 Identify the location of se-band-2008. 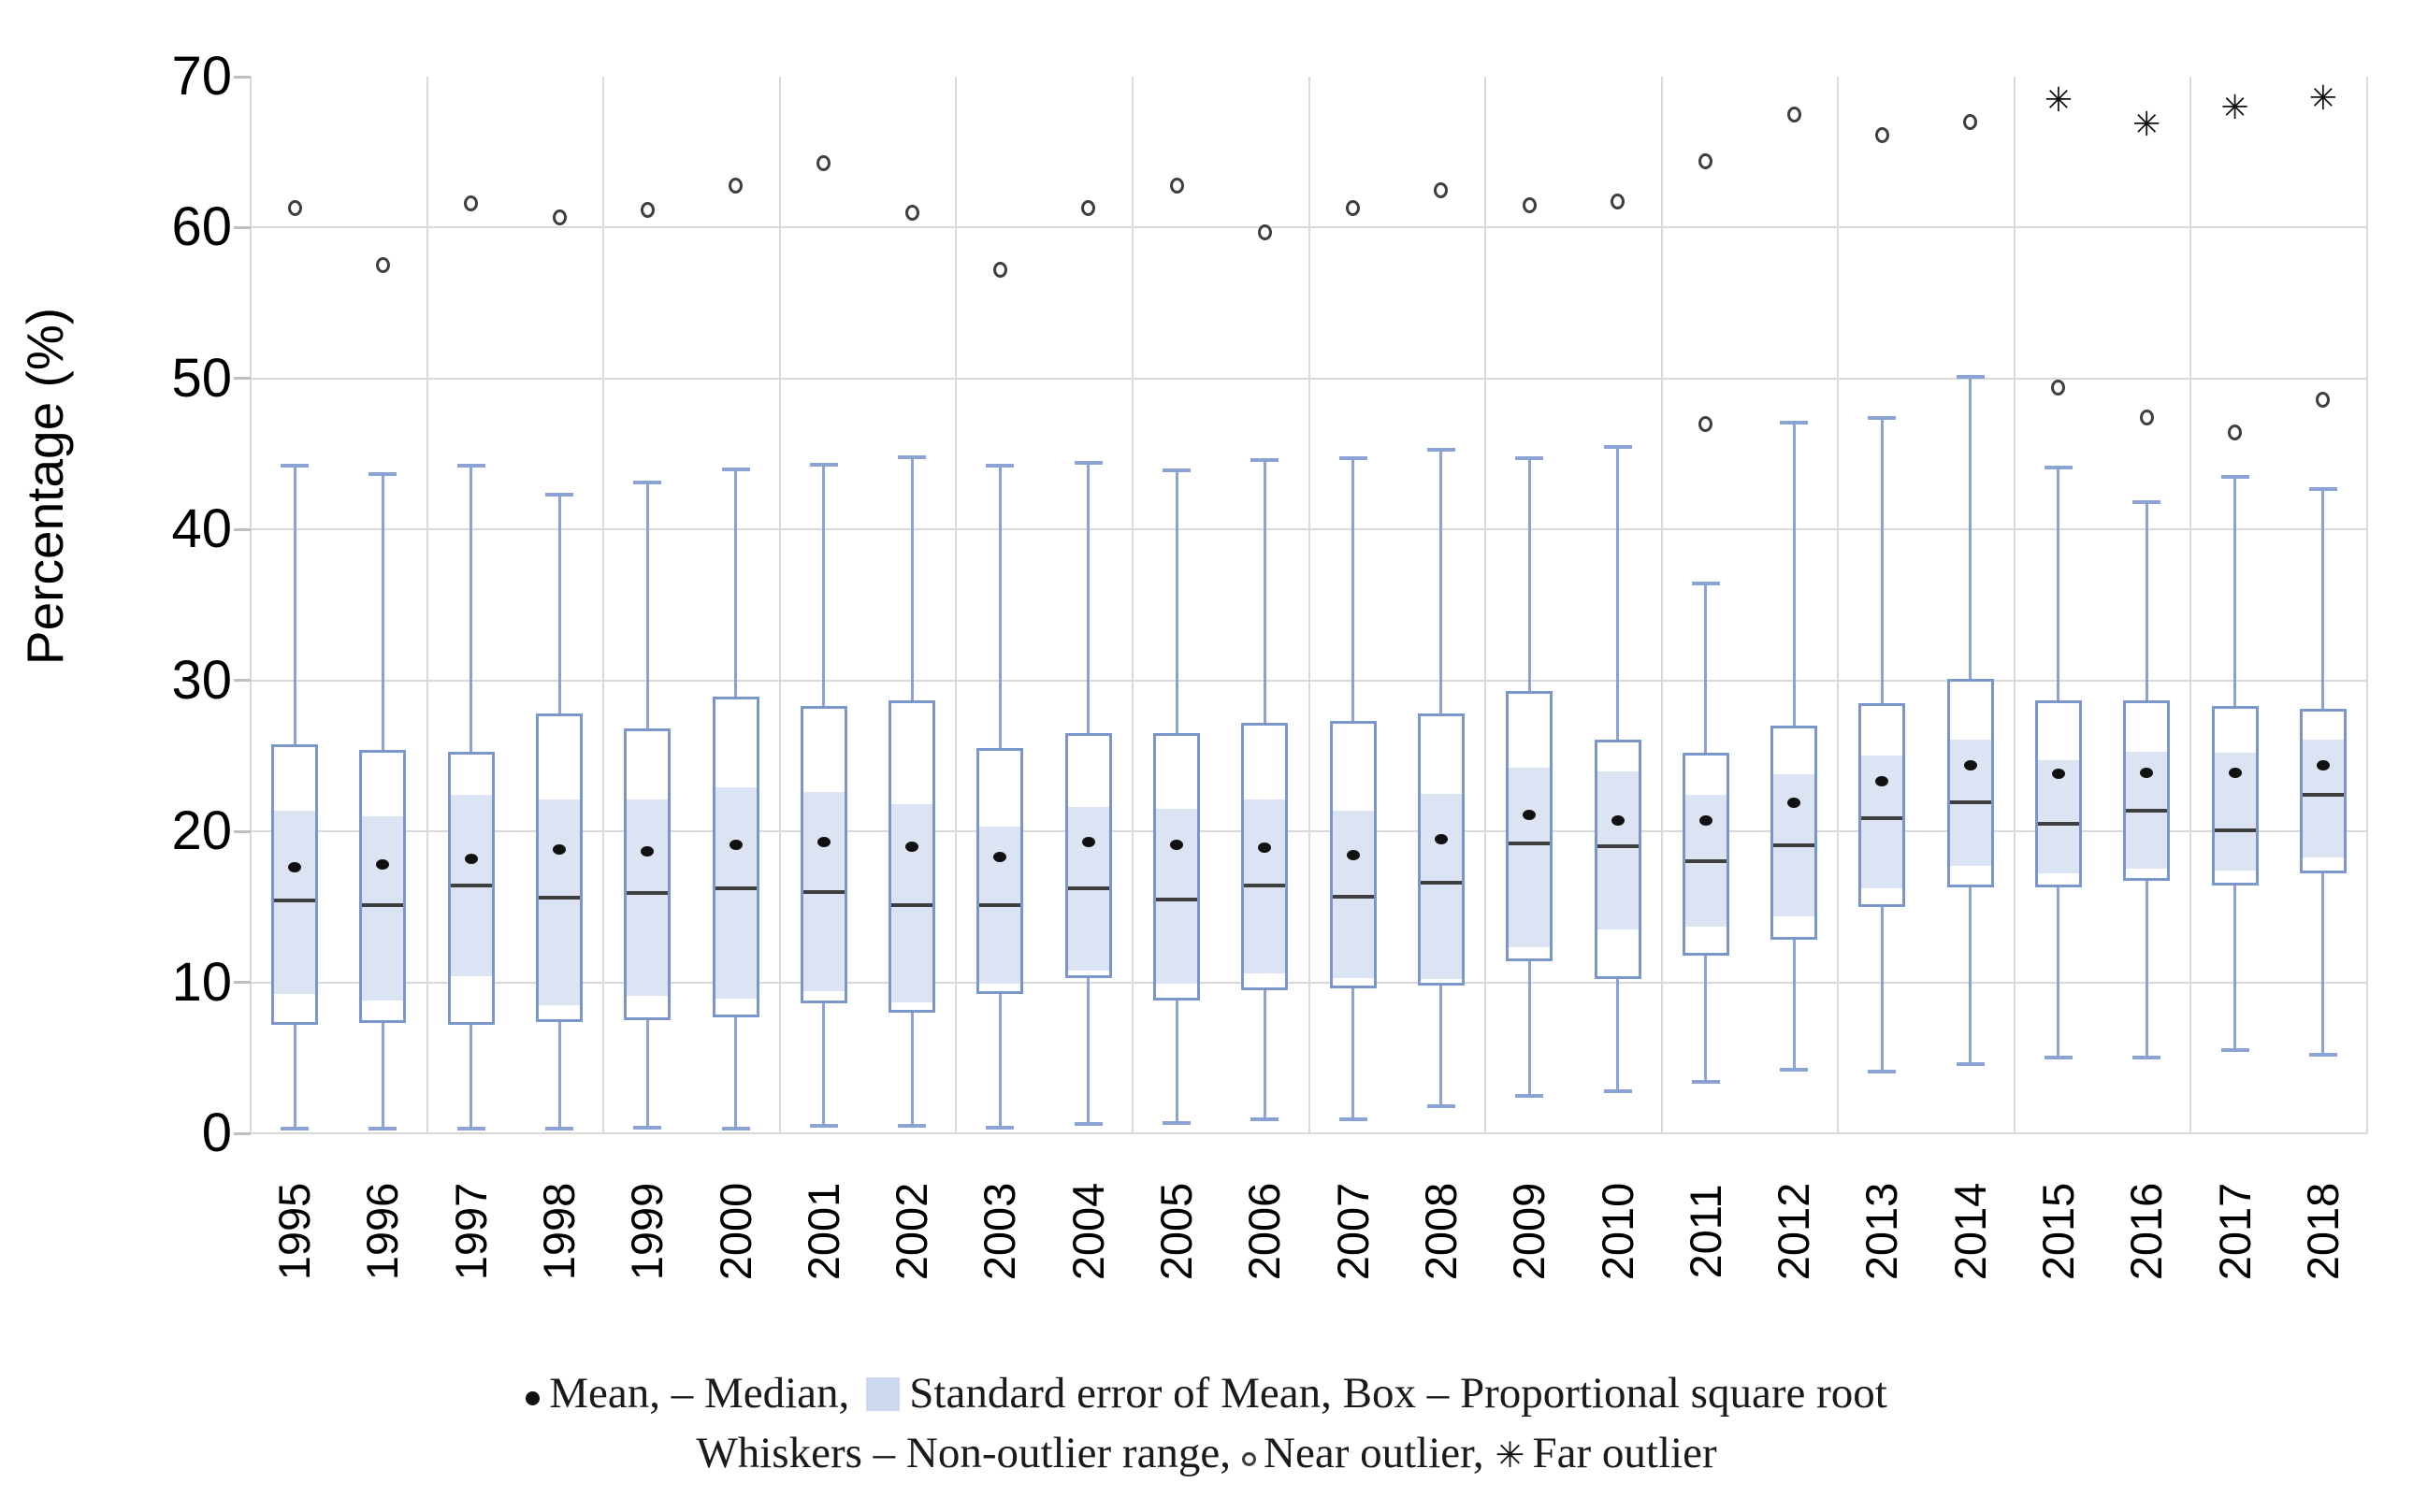
(1441, 886).